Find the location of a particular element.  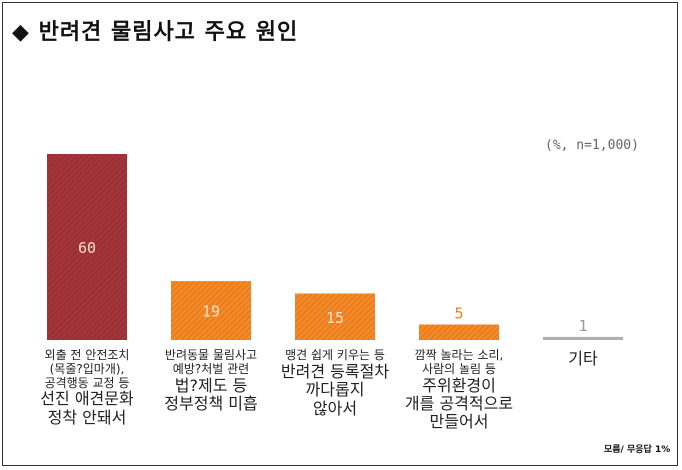

category-label-line: 않아서 is located at coordinates (335, 408).